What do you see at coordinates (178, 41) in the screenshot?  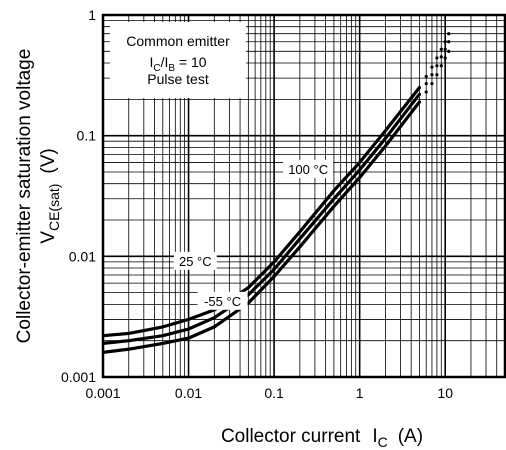 I see `condition-line-1: Common emitter` at bounding box center [178, 41].